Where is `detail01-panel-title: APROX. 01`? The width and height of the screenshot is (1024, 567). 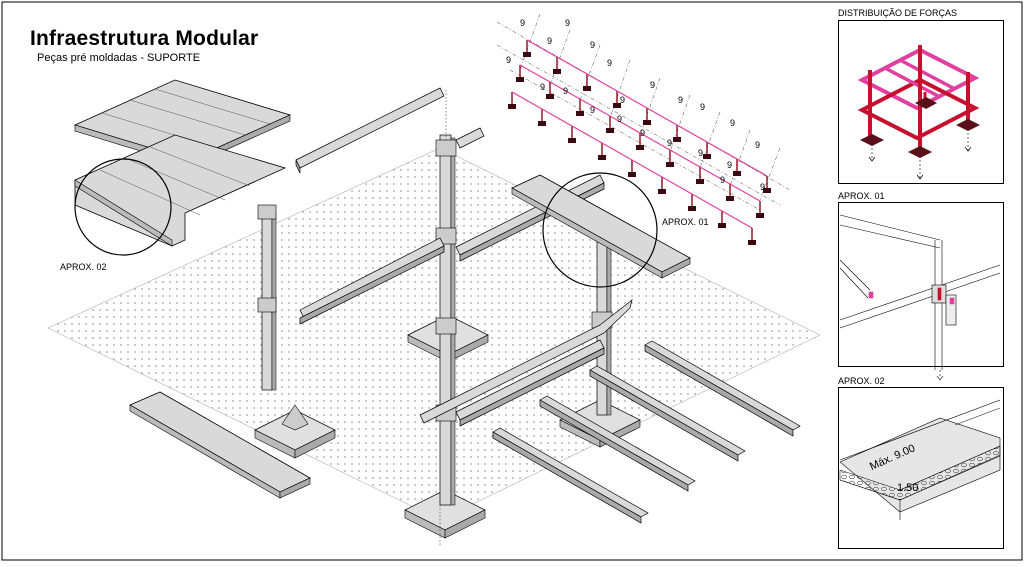
detail01-panel-title: APROX. 01 is located at coordinates (861, 196).